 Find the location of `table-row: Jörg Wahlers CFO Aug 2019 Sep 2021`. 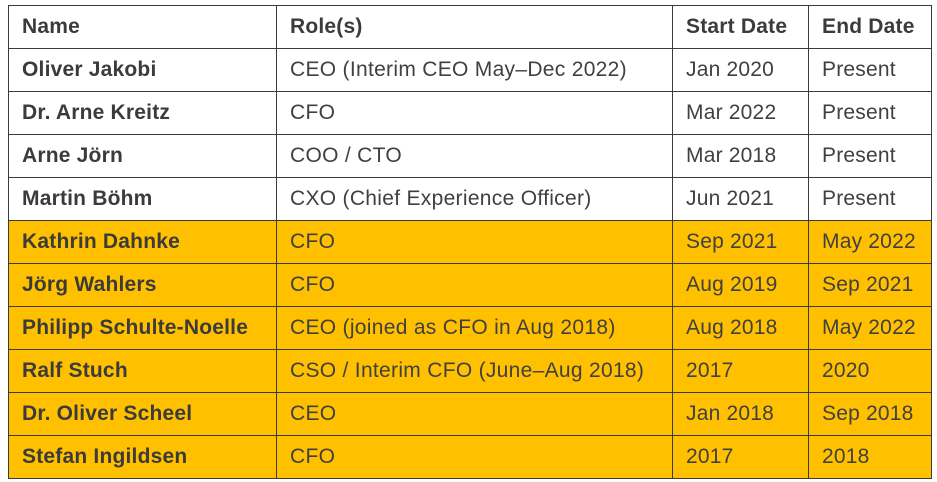

table-row: Jörg Wahlers CFO Aug 2019 Sep 2021 is located at coordinates (470, 285).